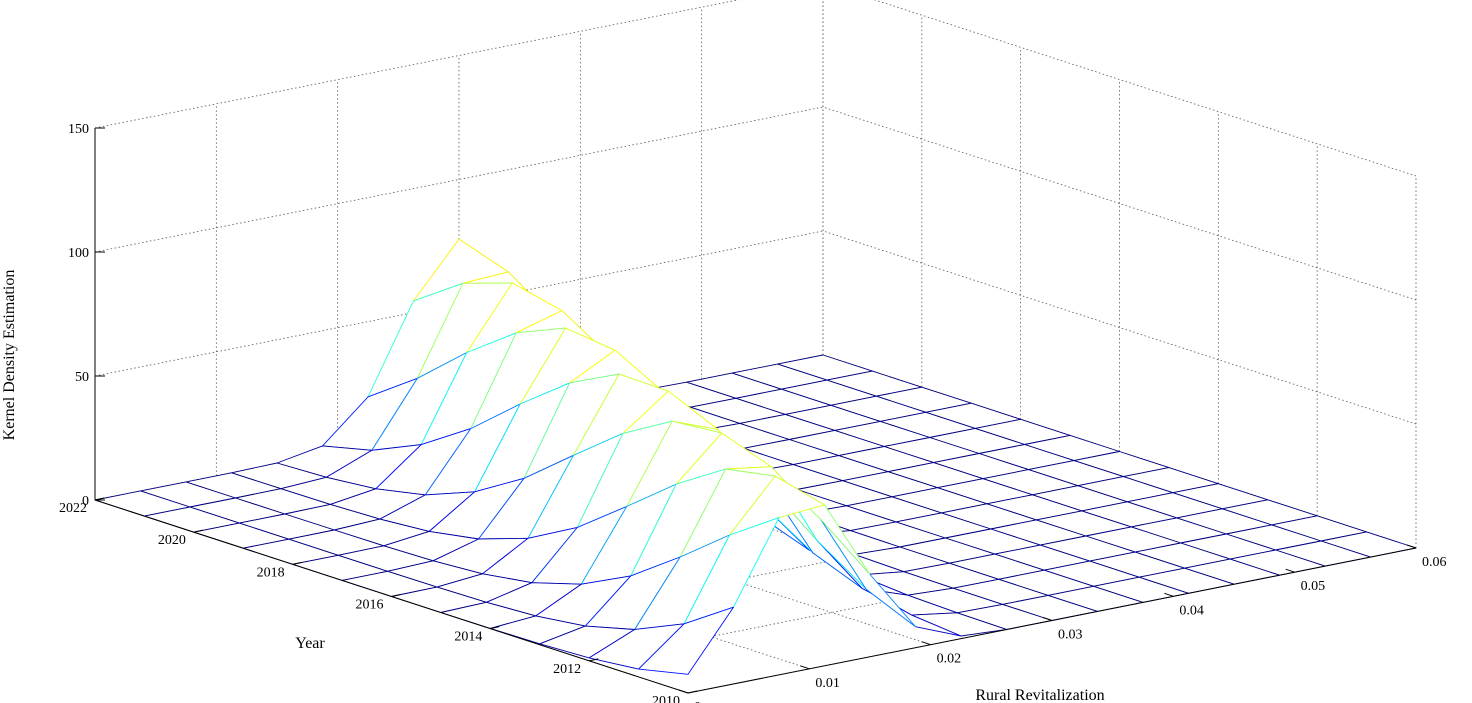 This screenshot has height=703, width=1472. Describe the element at coordinates (78, 253) in the screenshot. I see `z-tick-label: 100` at that location.